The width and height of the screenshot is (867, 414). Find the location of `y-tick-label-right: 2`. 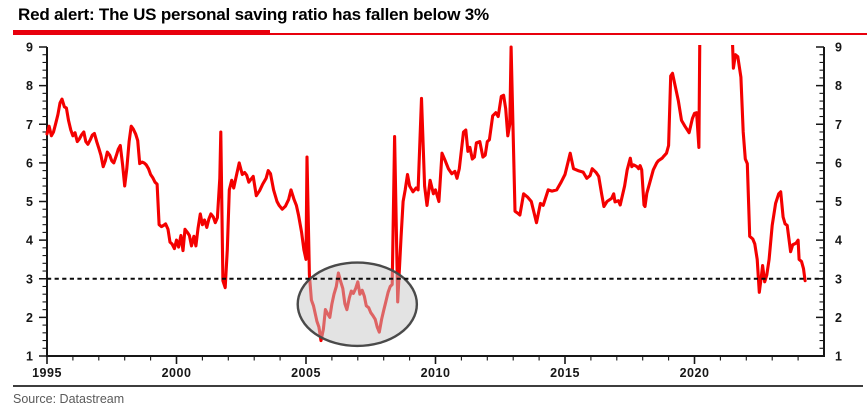

y-tick-label-right: 2 is located at coordinates (838, 318).